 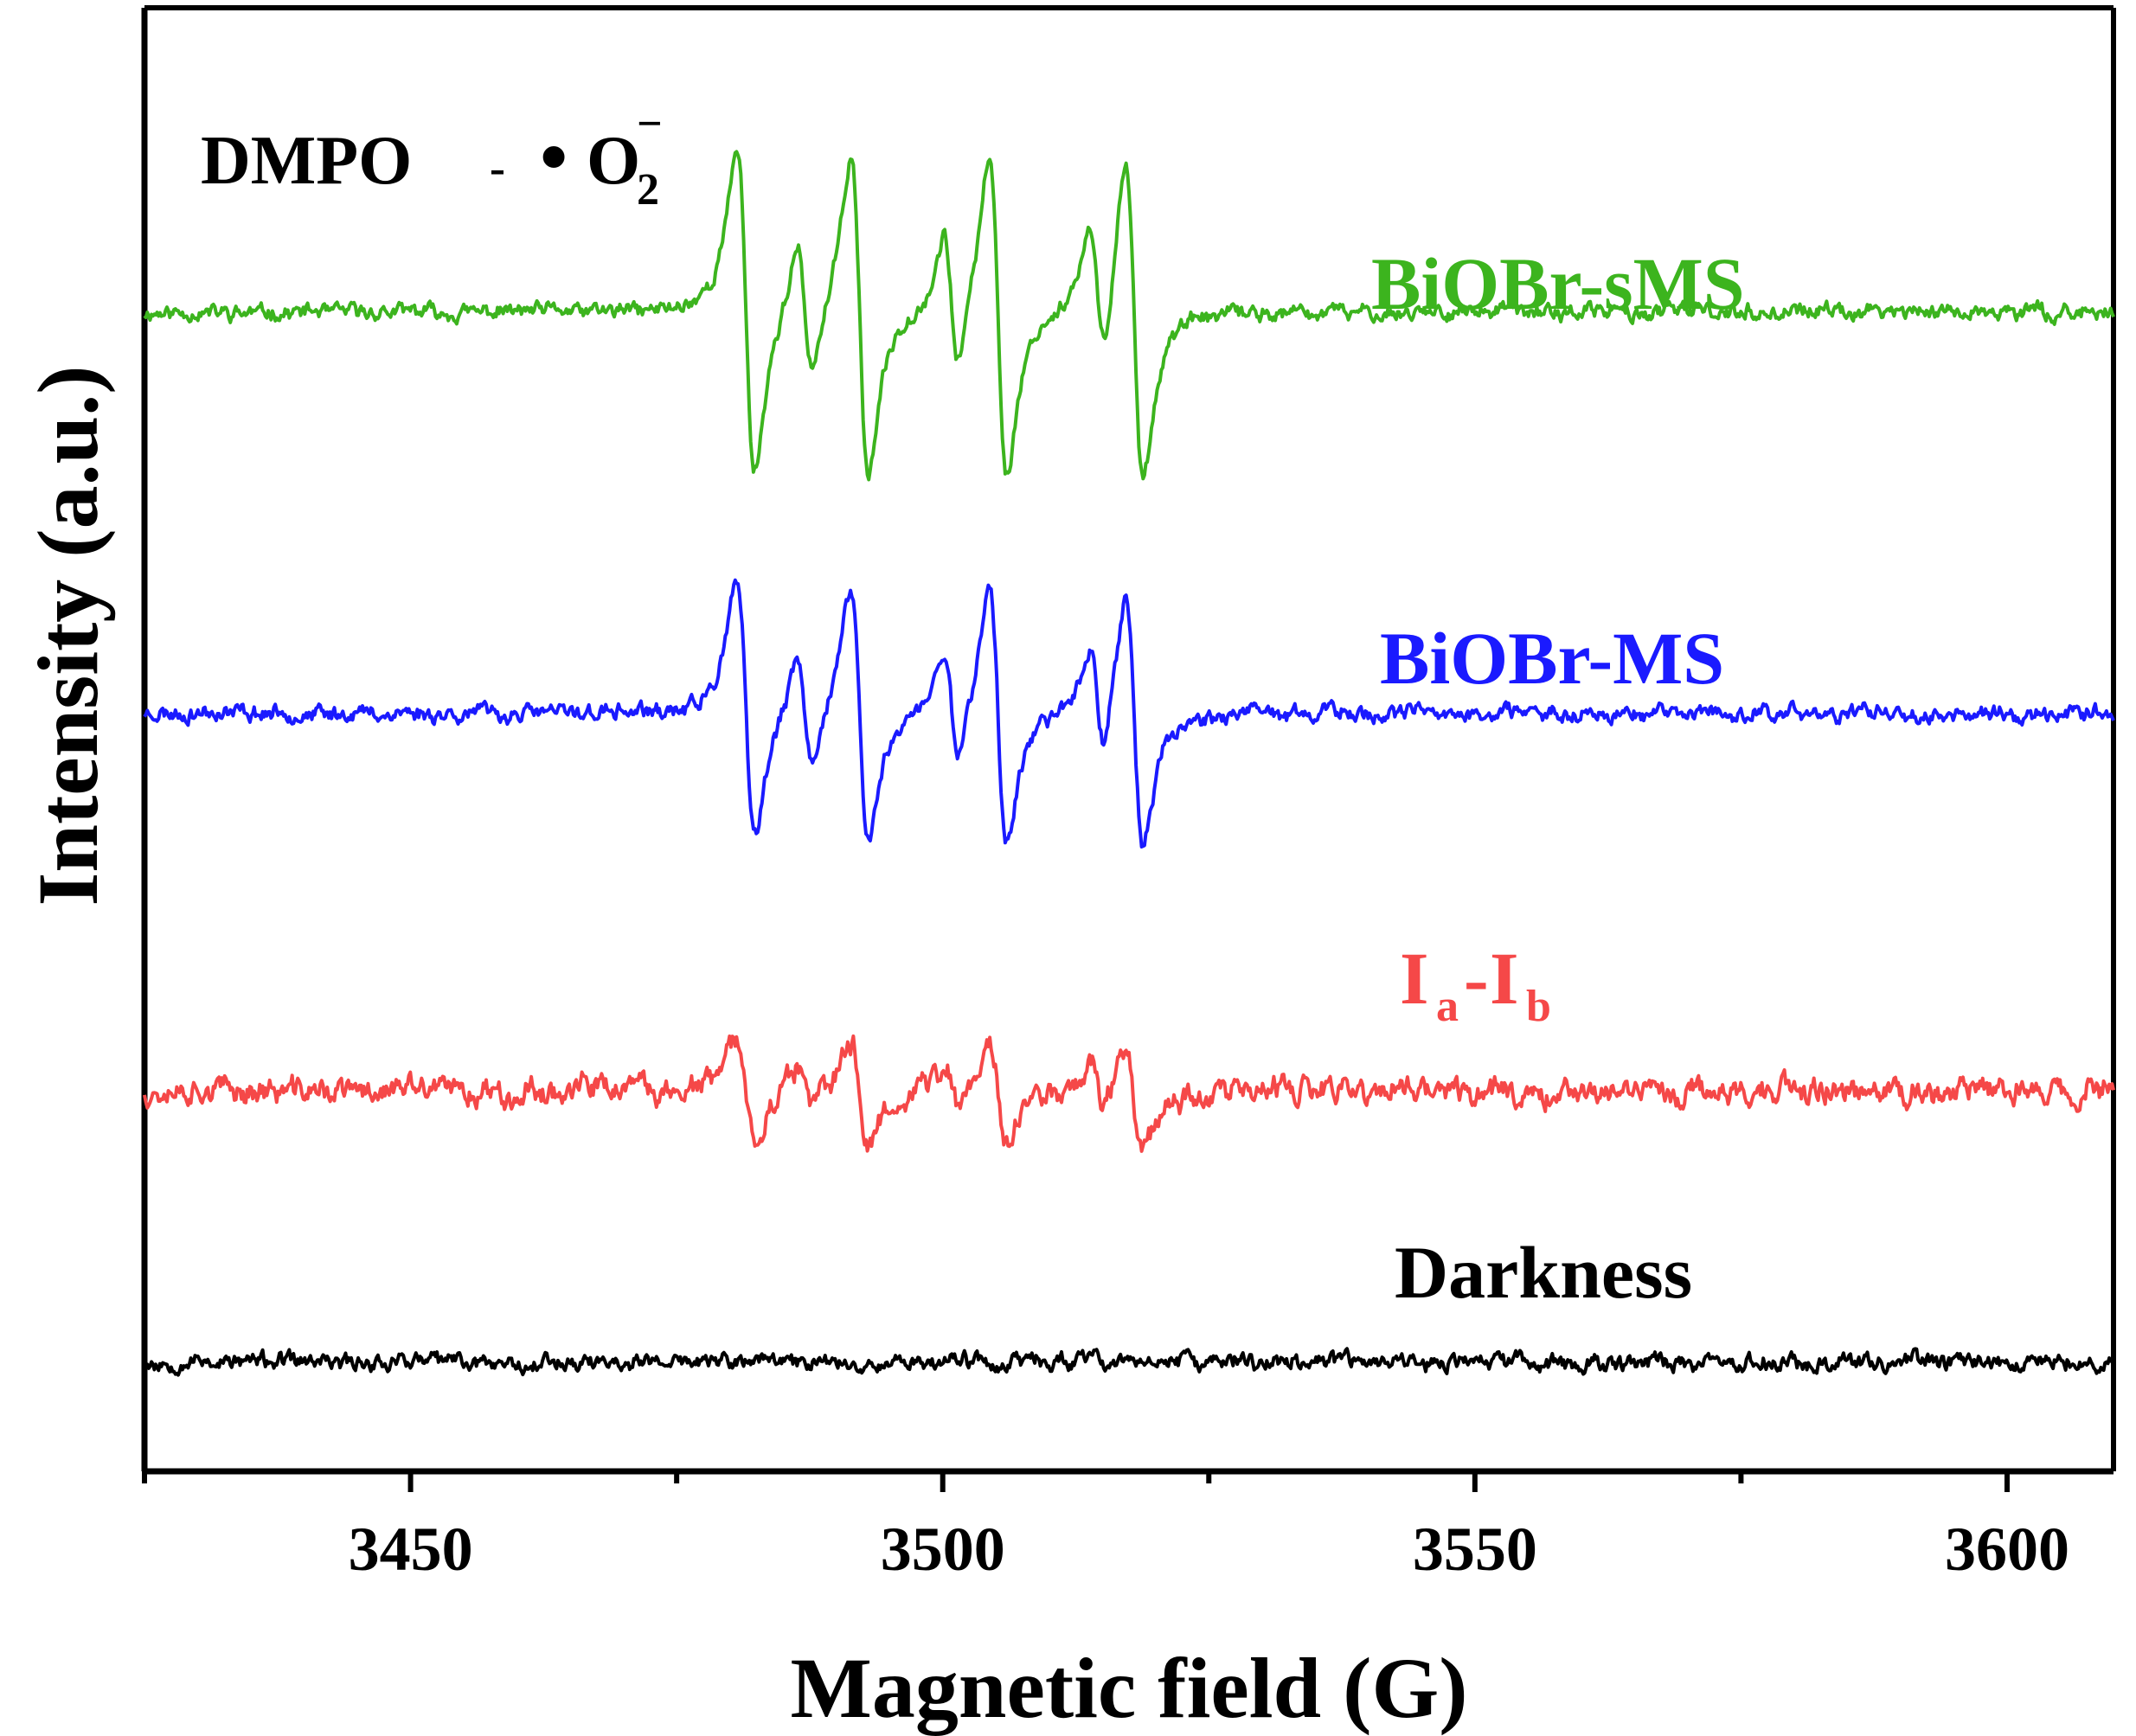 What do you see at coordinates (650, 124) in the screenshot?
I see `annotation-superscript: −` at bounding box center [650, 124].